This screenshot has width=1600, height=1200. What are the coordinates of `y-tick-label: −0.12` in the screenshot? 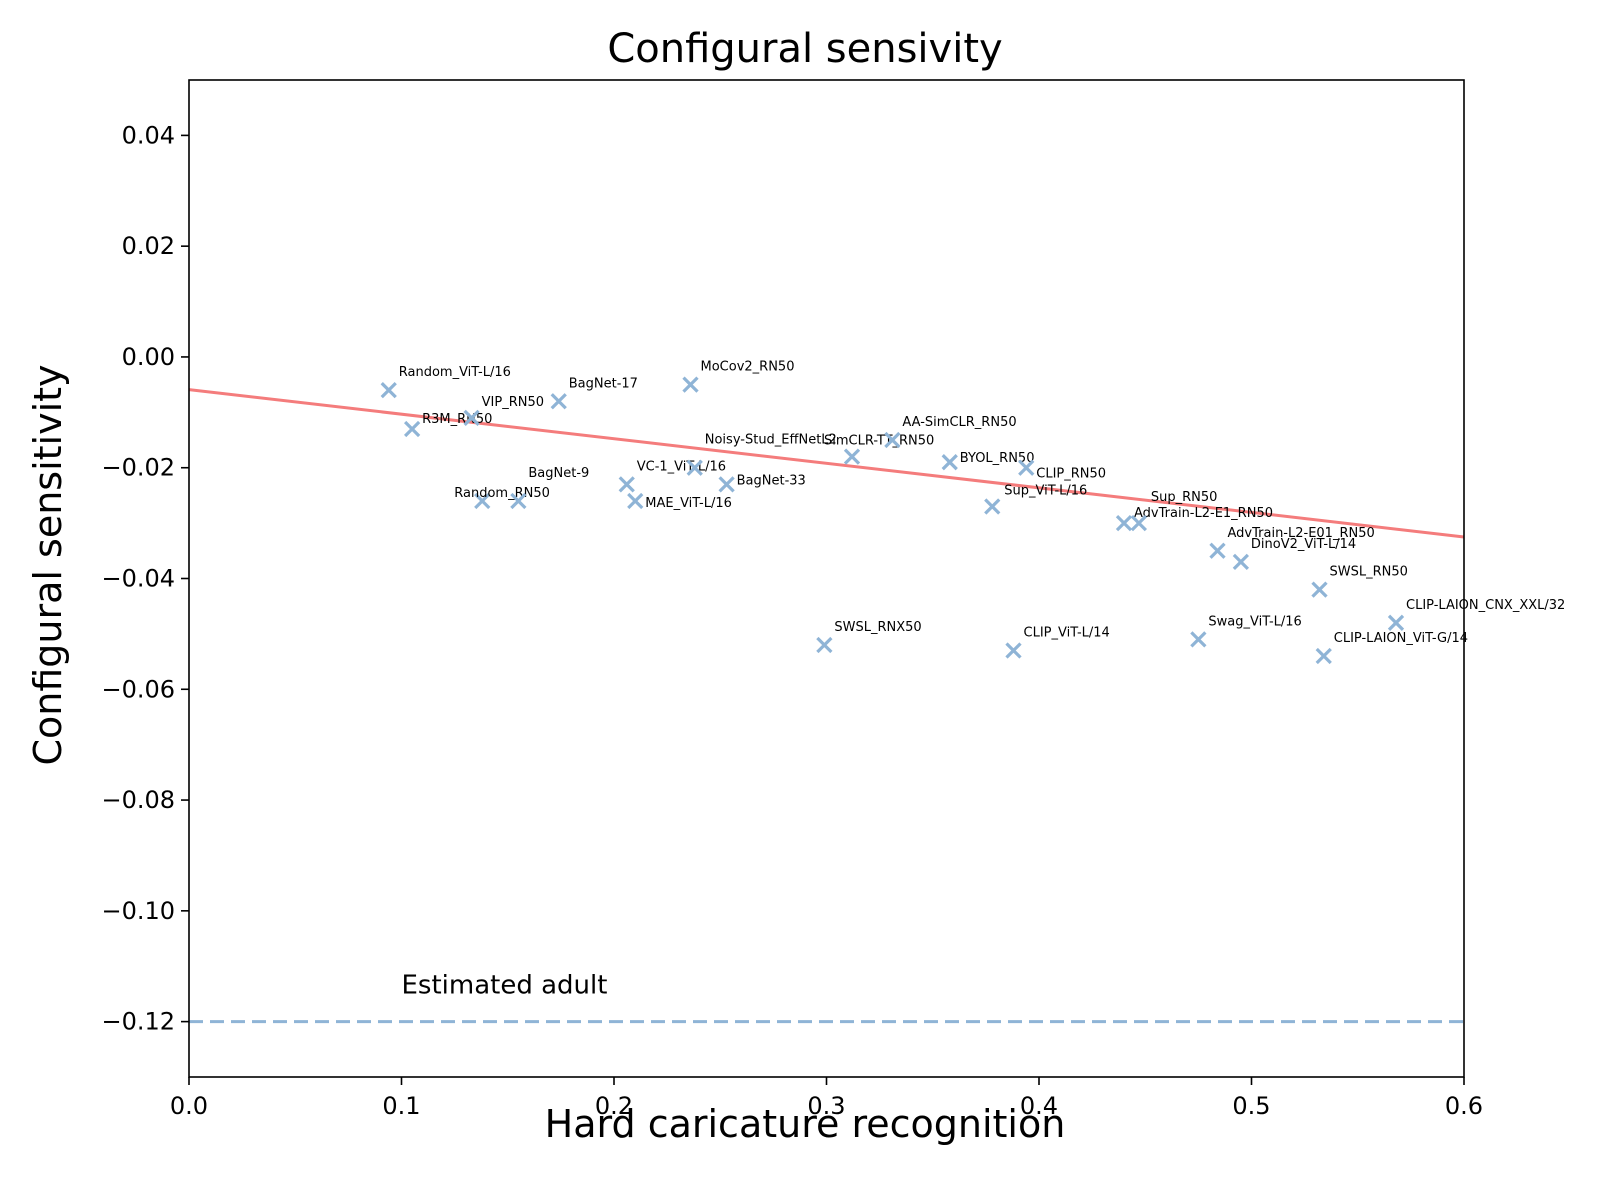 It's located at (138, 1022).